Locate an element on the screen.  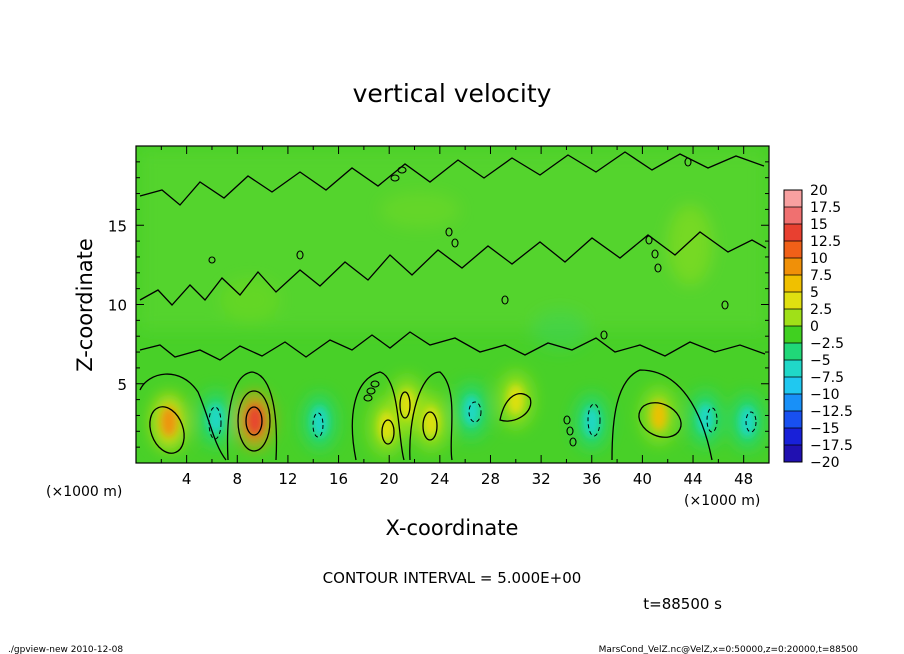
contour-zero-mid is located at coordinates (453, 268).